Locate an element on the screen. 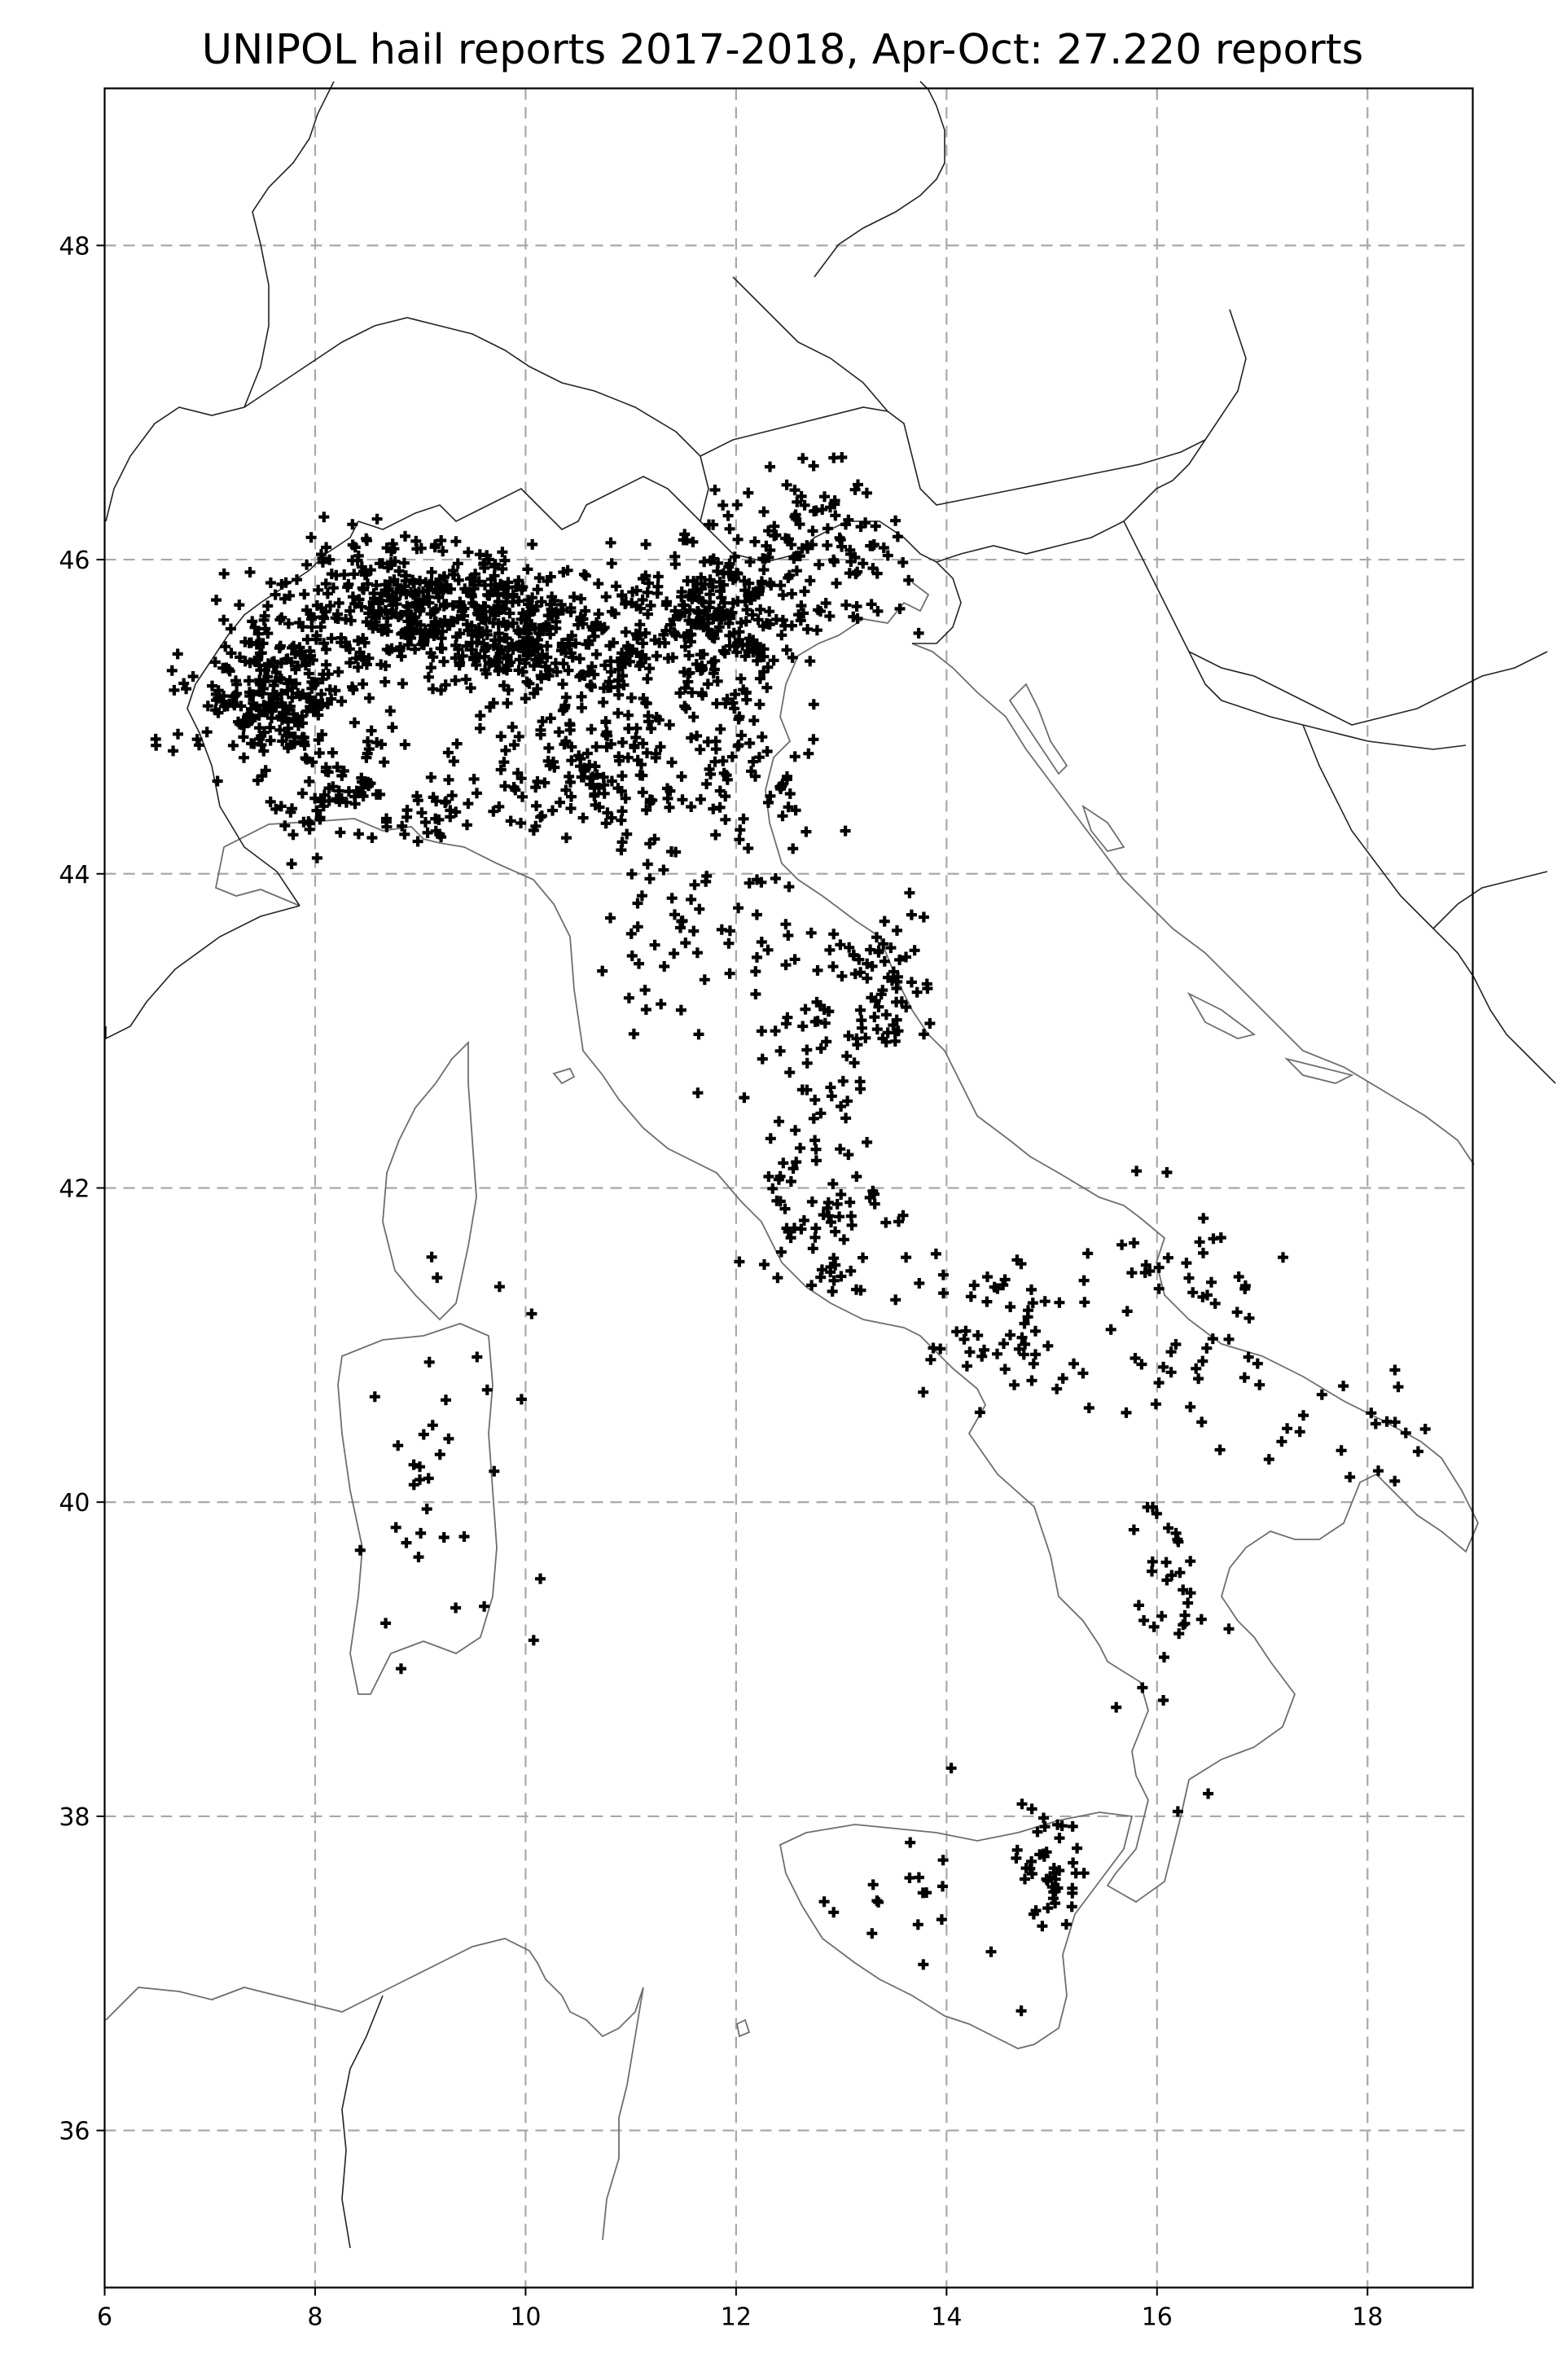  y-tick-label: 44 is located at coordinates (74, 875).